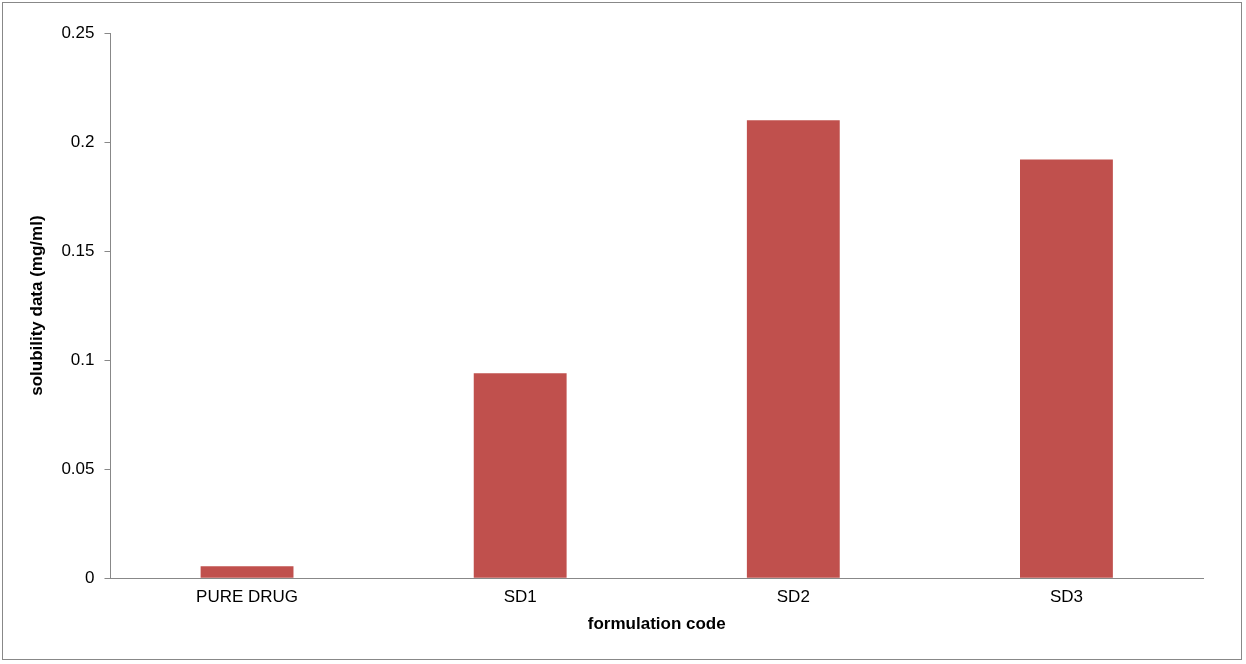 Image resolution: width=1246 pixels, height=664 pixels. Describe the element at coordinates (1066, 597) in the screenshot. I see `x-tick-label: SD3` at that location.